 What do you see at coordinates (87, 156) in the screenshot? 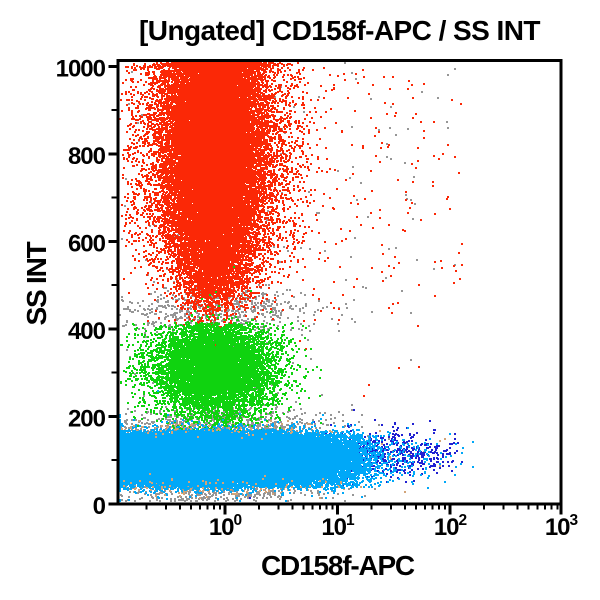
I see `svg-text: 800` at bounding box center [87, 156].